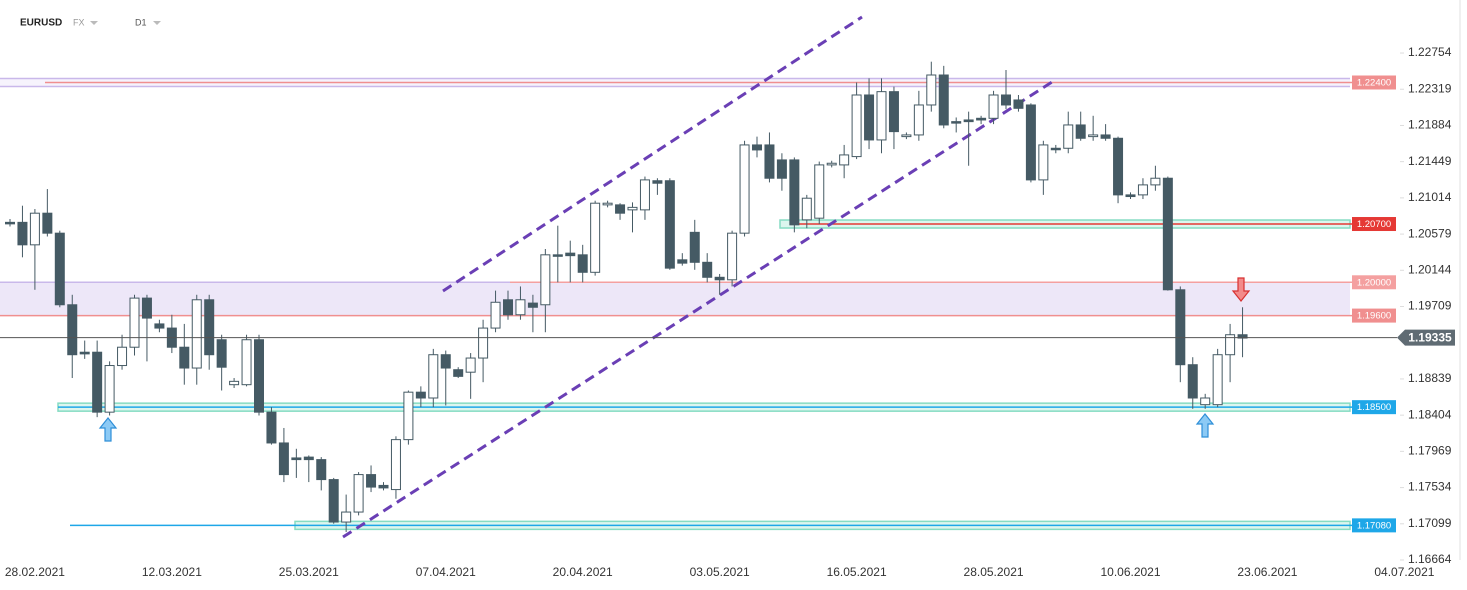  I want to click on level-label: 1.20000, so click(1374, 282).